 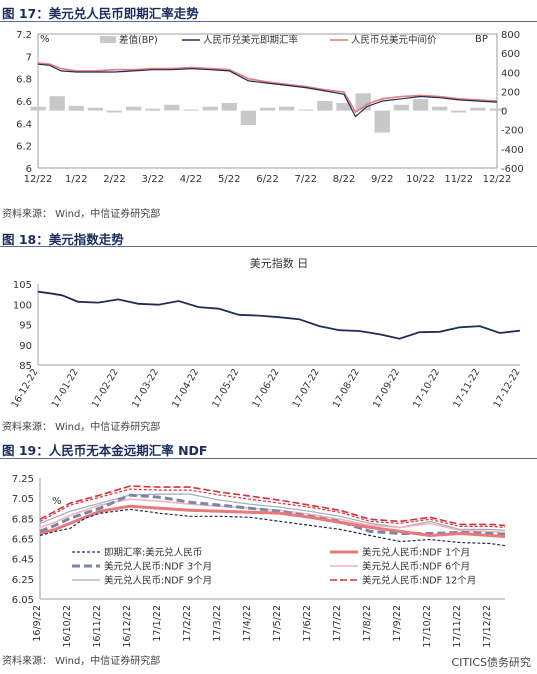 I want to click on x-tick-label: 17/5/22, so click(x=277, y=623).